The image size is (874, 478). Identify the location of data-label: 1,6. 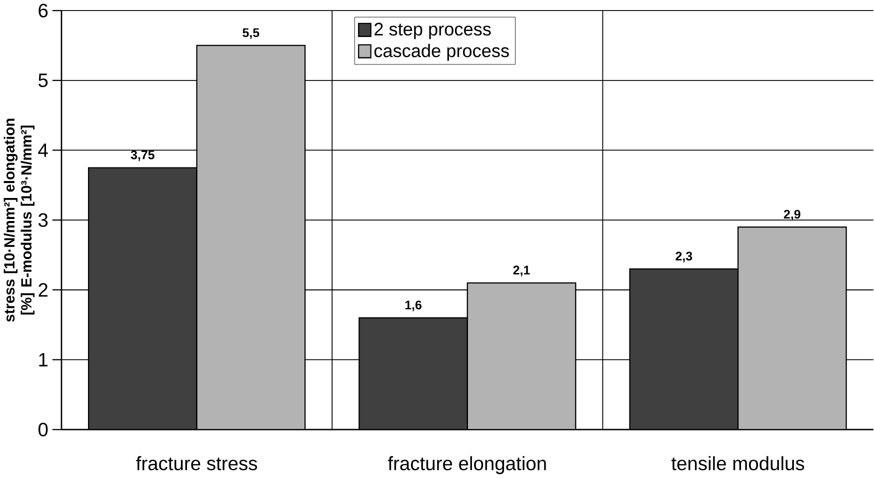
(413, 306).